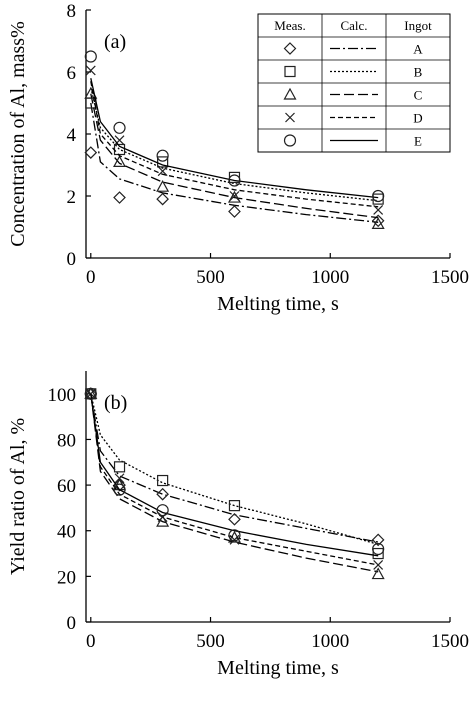 This screenshot has width=474, height=707. I want to click on y-tick-label: 4, so click(72, 135).